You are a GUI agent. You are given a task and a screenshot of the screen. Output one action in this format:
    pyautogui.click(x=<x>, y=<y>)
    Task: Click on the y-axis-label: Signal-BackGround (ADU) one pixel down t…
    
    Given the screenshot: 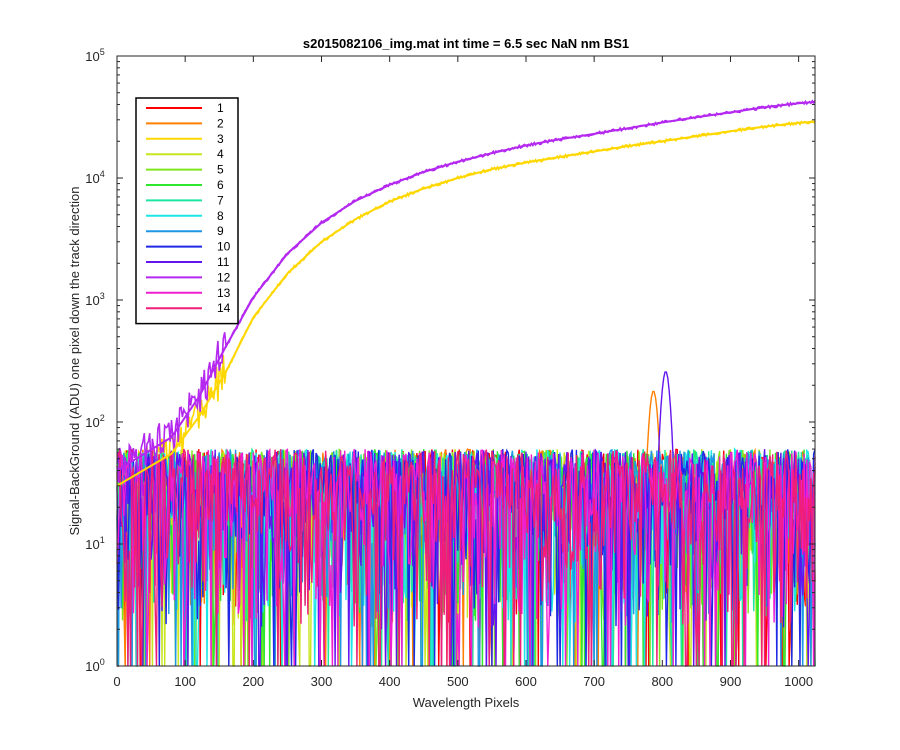 What is the action you would take?
    pyautogui.click(x=74, y=360)
    